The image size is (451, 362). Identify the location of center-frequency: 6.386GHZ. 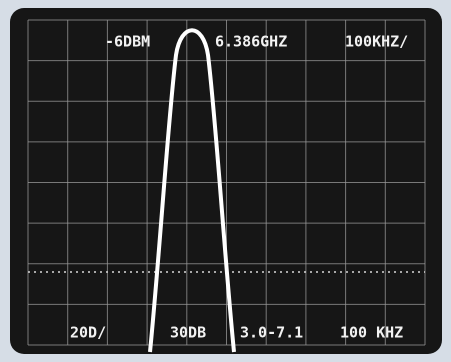
(251, 42).